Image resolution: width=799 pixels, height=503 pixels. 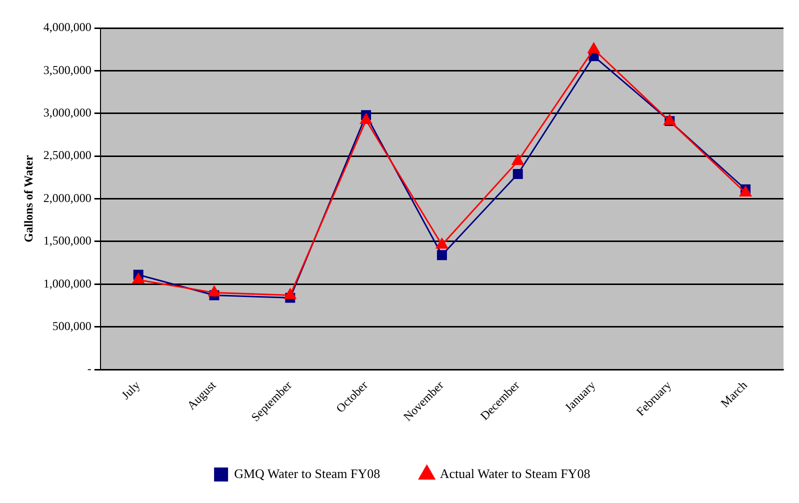 What do you see at coordinates (67, 27) in the screenshot?
I see `y-tick-label: 4,000,000` at bounding box center [67, 27].